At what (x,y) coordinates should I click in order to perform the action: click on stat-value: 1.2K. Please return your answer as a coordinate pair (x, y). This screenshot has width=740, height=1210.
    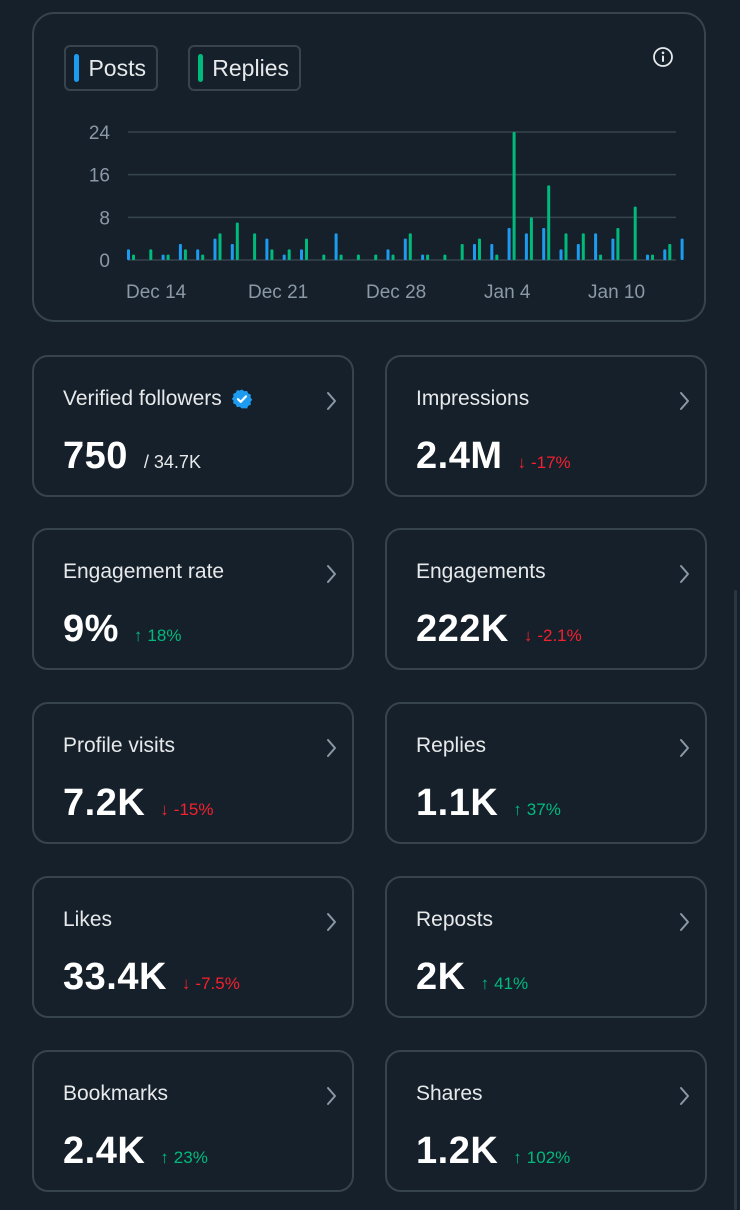
    Looking at the image, I should click on (457, 1151).